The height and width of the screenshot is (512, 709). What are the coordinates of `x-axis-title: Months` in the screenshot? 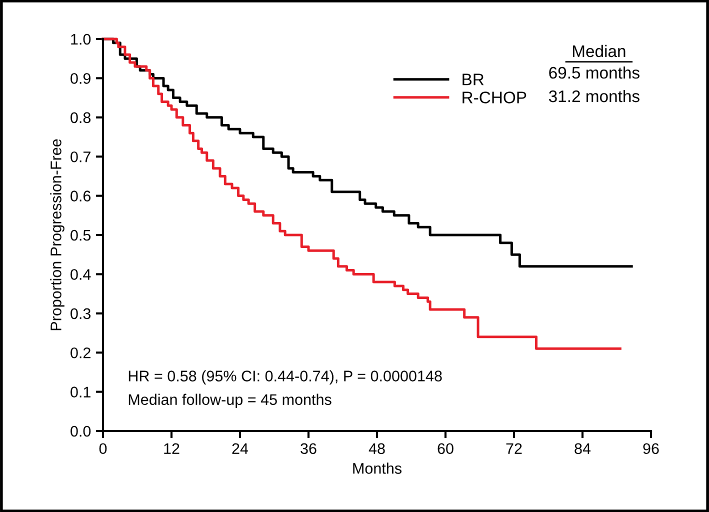 It's located at (377, 468).